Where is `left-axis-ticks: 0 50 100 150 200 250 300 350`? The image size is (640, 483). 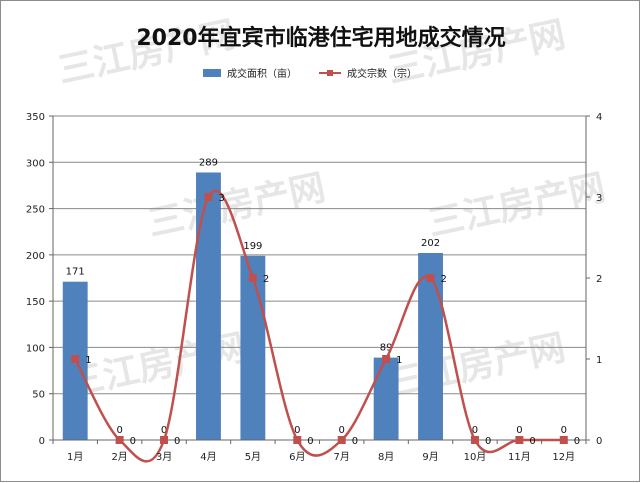 left-axis-ticks: 0 50 100 150 200 250 300 350 is located at coordinates (39, 279).